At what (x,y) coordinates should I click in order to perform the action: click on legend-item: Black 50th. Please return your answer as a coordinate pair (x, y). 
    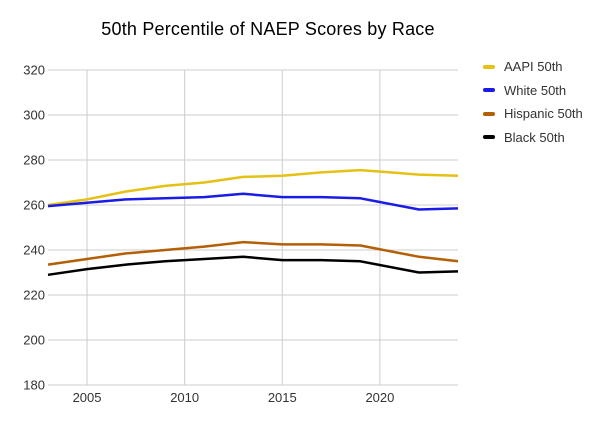
    Looking at the image, I should click on (524, 137).